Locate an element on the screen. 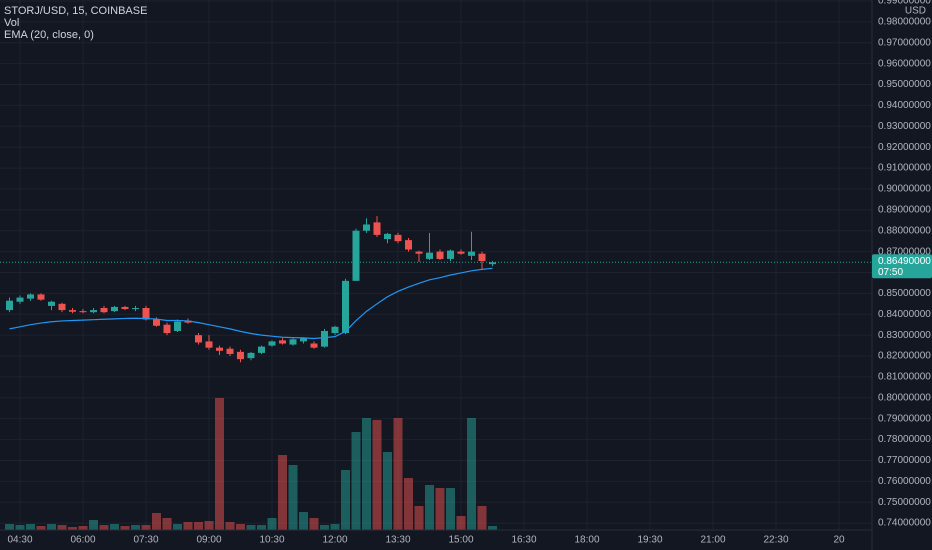  x-tick-label: 09:00 is located at coordinates (208, 540).